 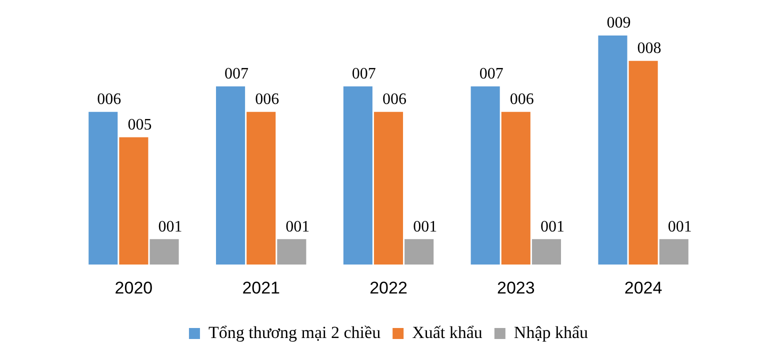 I want to click on x-tick-label: 2020, so click(x=133, y=288).